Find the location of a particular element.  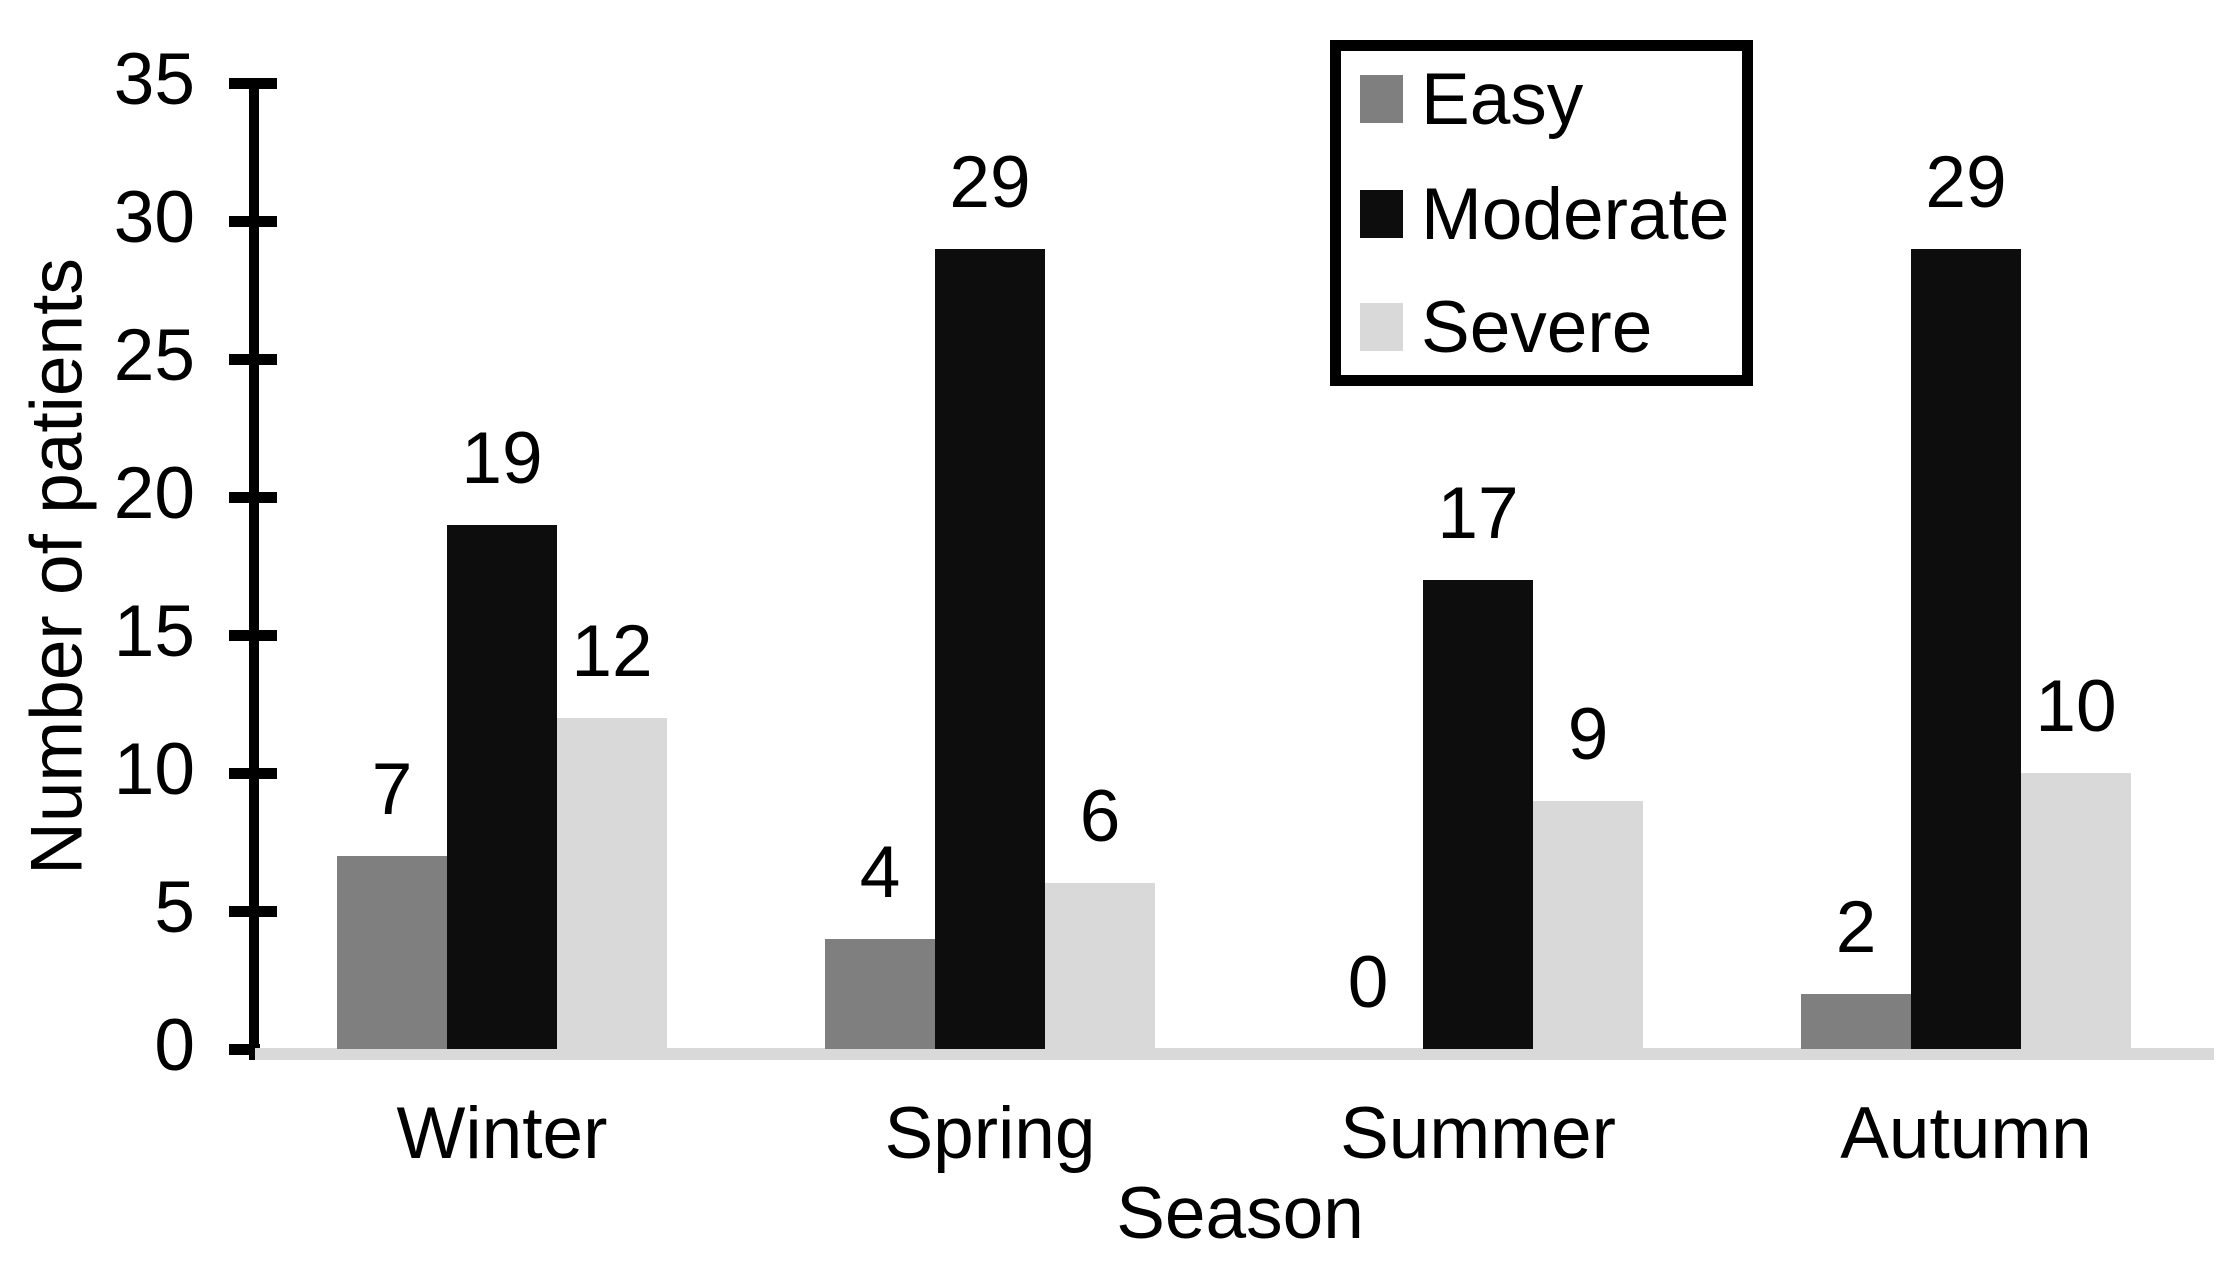

y-axis-line is located at coordinates (254, 569).